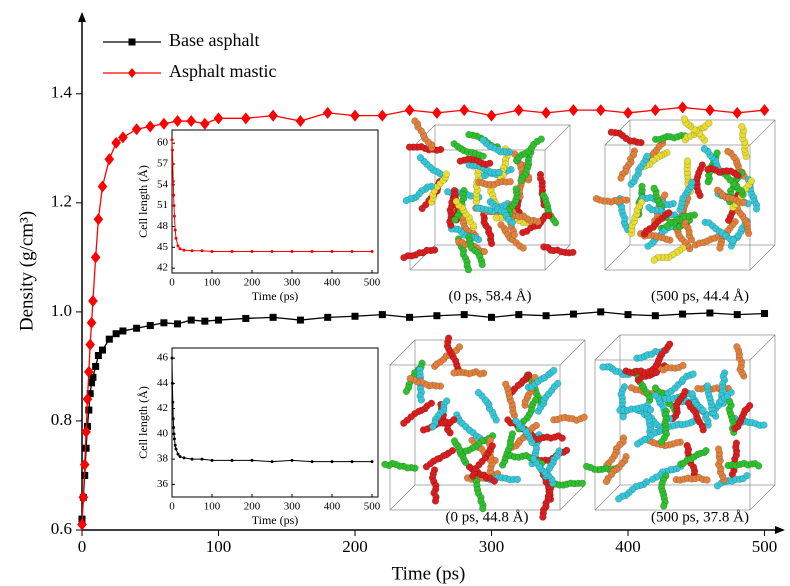 Image resolution: width=790 pixels, height=586 pixels. I want to click on y-axis-label: Cell length (Å), so click(143, 201).